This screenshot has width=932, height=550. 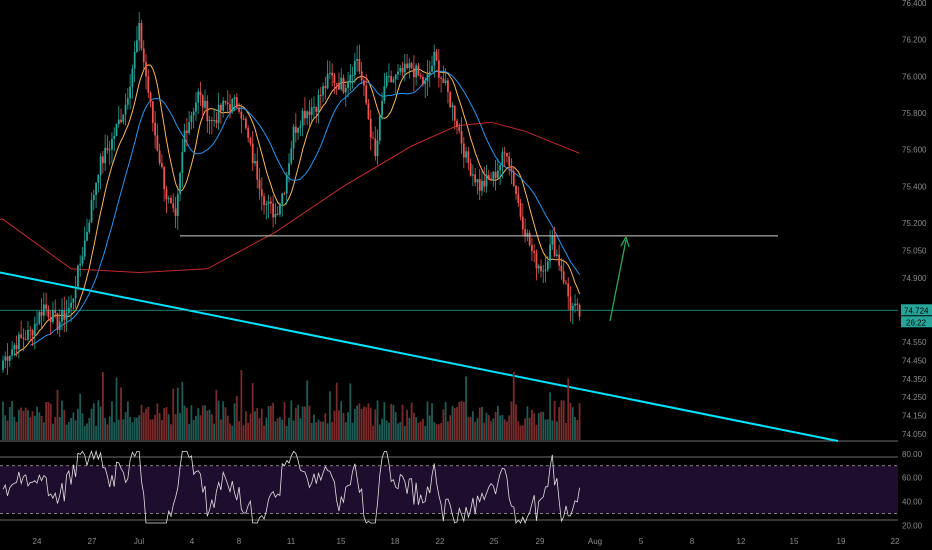 What do you see at coordinates (914, 4) in the screenshot?
I see `price-tick-label: 76.400` at bounding box center [914, 4].